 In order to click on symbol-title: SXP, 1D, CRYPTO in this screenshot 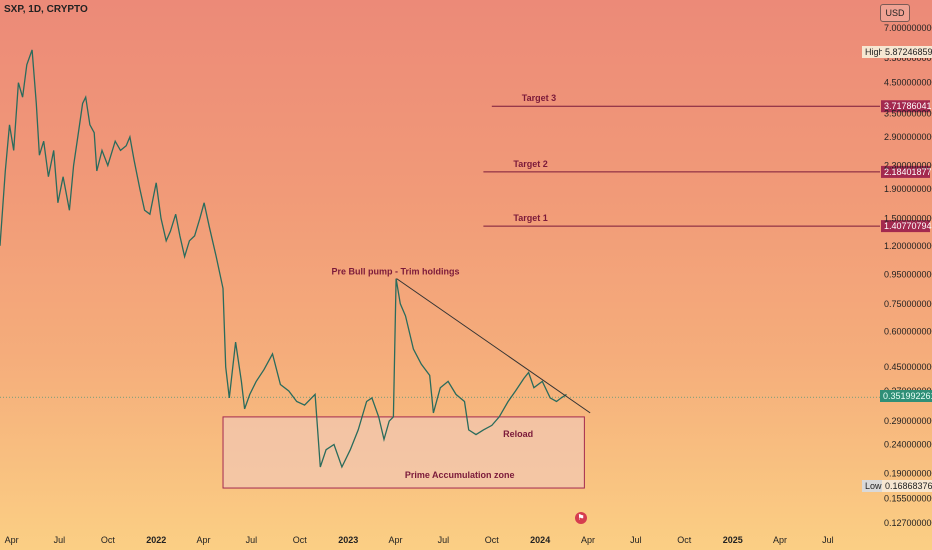, I will do `click(46, 9)`.